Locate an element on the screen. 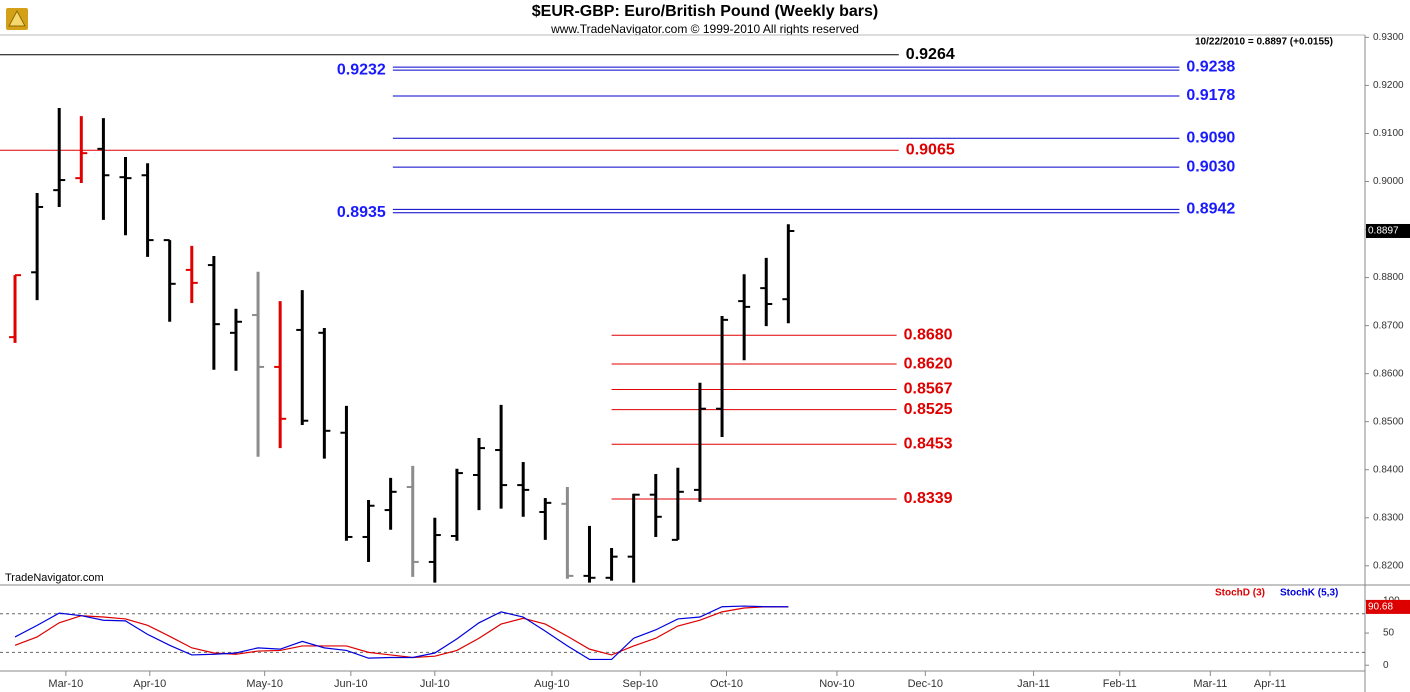 This screenshot has width=1410, height=692. x-tick-label: Oct-10 is located at coordinates (726, 684).